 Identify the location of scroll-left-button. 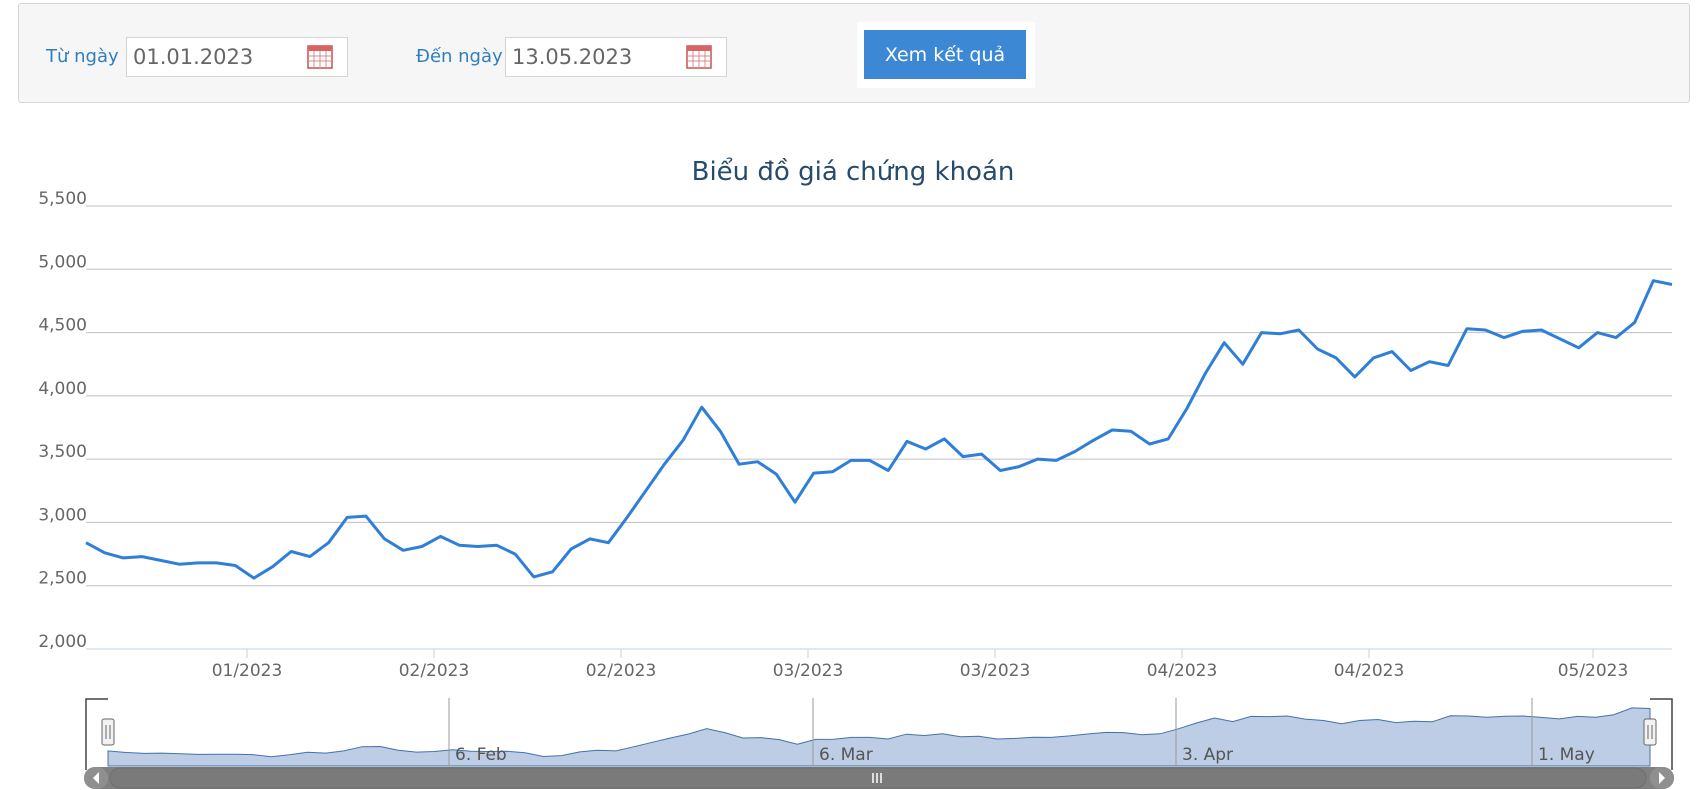
(96, 778).